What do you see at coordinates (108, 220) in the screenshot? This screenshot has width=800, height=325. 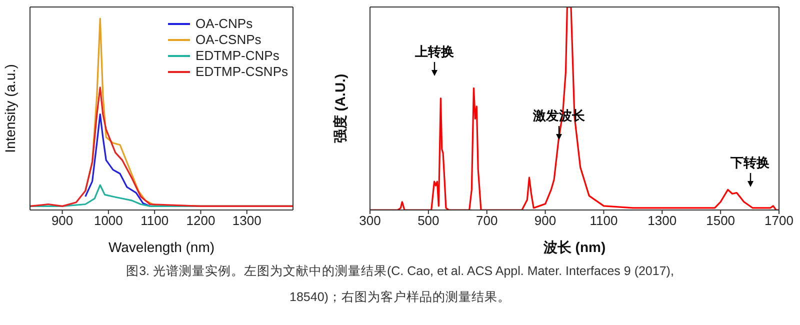 I see `x-tick-label: 1000` at bounding box center [108, 220].